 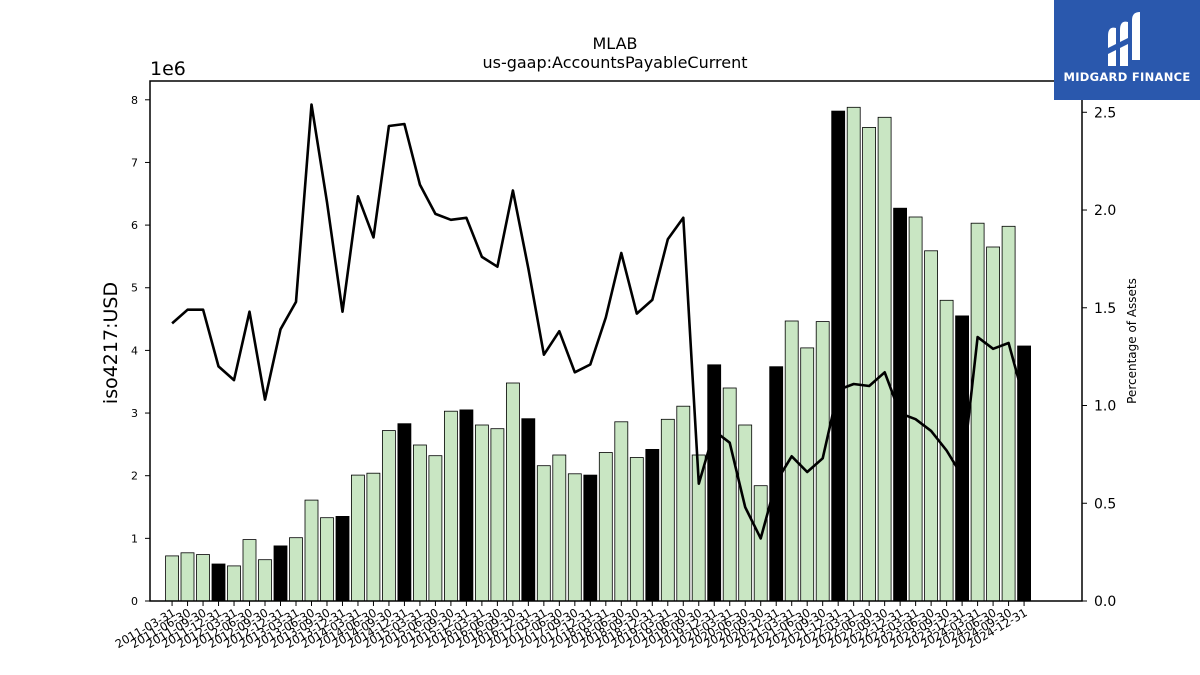 I want to click on y2-tick-label: 0.5, so click(x=1105, y=504).